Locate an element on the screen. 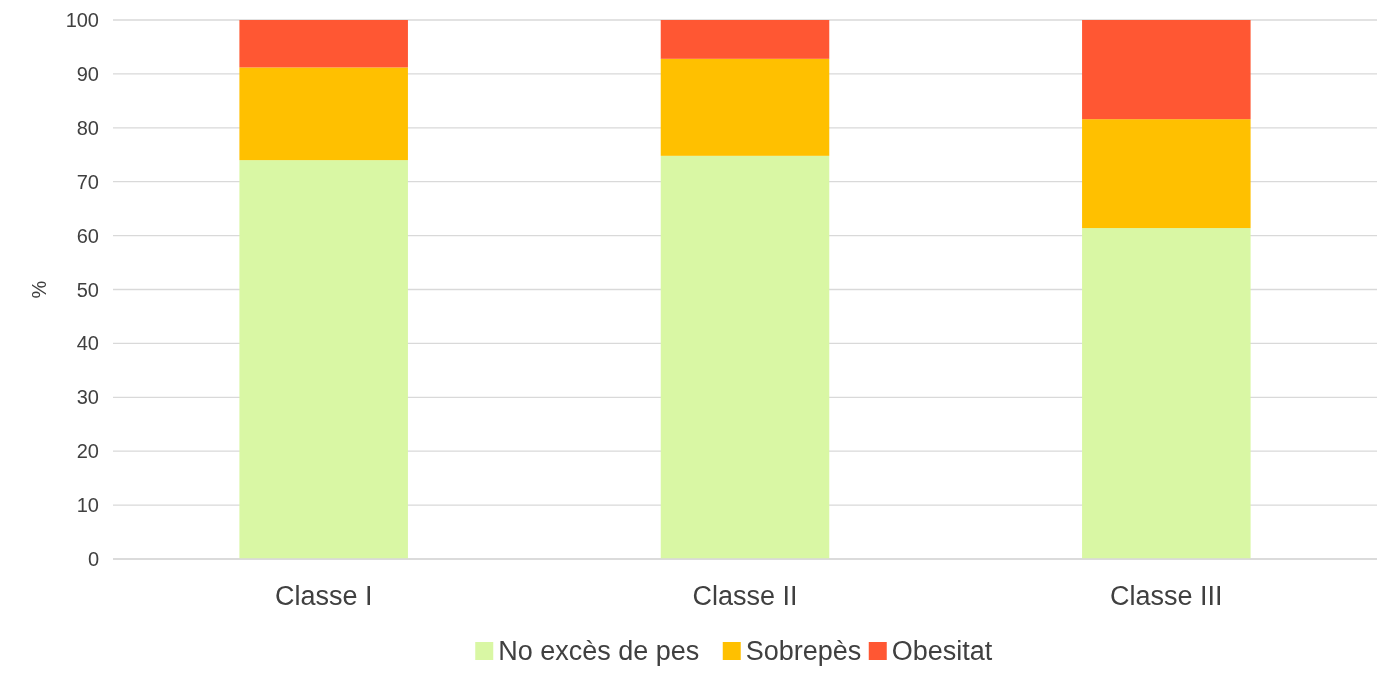 The width and height of the screenshot is (1395, 673). y-tick-label: 20 is located at coordinates (87, 451).